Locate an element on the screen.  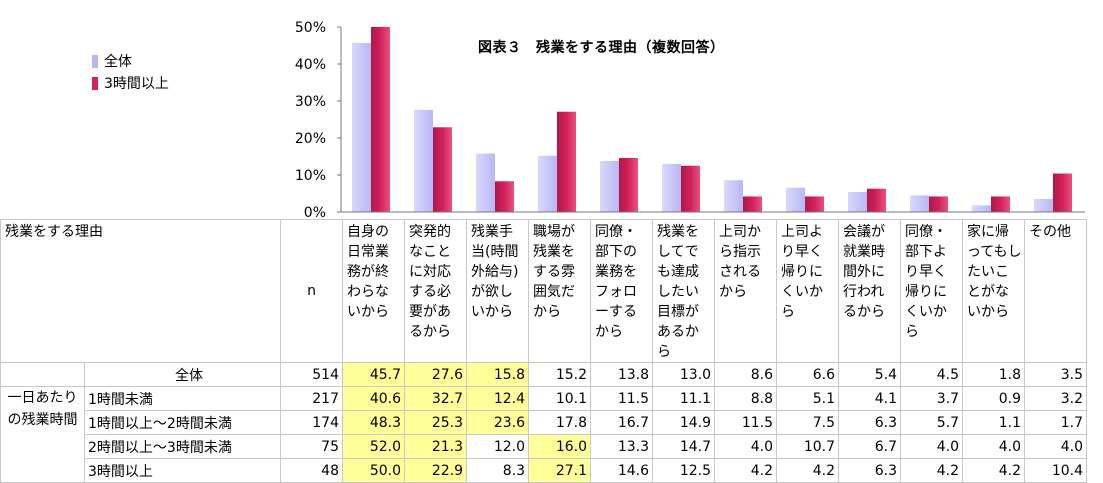
table-cell: 0.9 is located at coordinates (993, 398).